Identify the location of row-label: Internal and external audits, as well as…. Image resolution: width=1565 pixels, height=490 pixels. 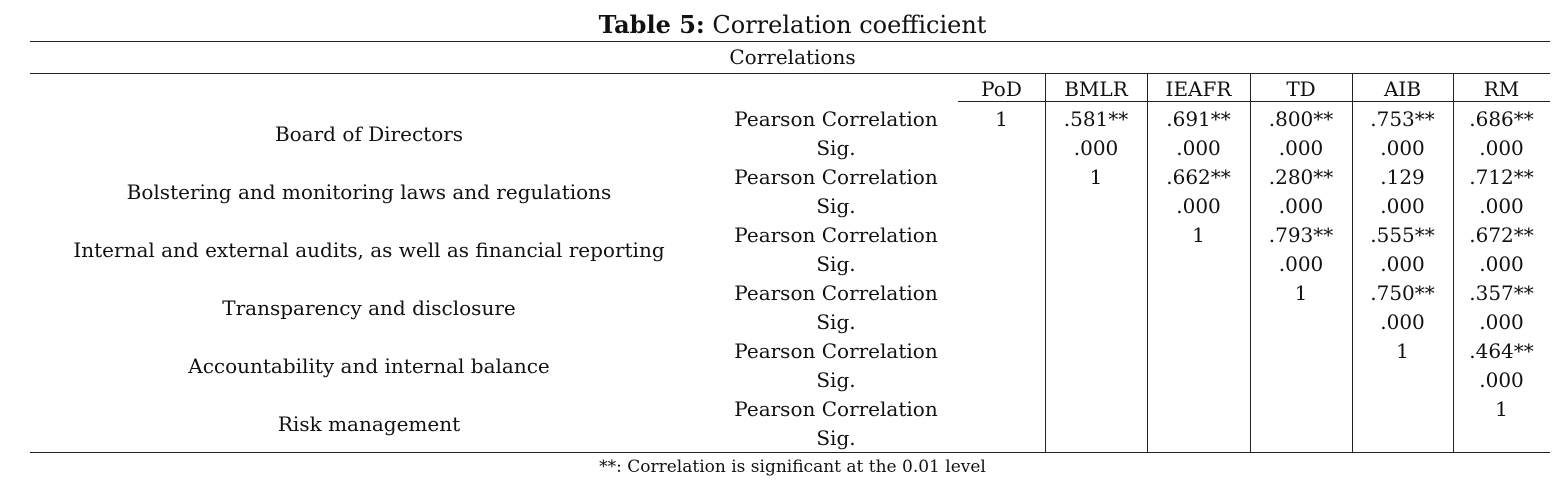
(369, 250).